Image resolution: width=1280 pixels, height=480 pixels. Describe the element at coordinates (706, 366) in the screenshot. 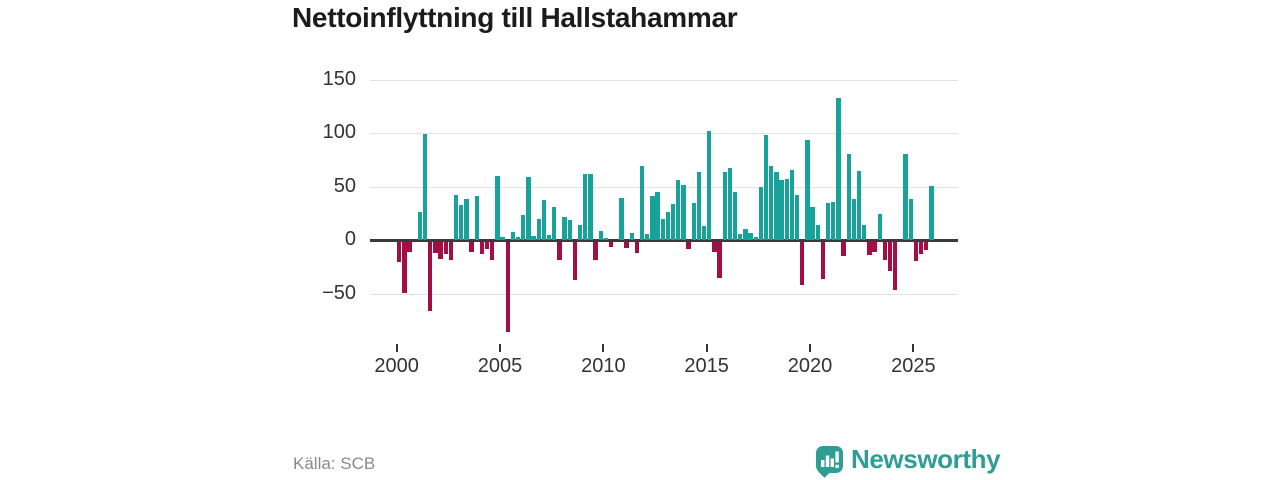

I see `x-axis-tick-label: 2015` at that location.